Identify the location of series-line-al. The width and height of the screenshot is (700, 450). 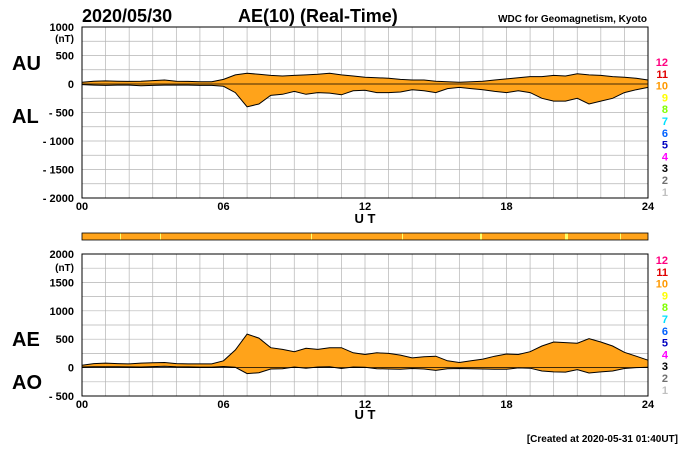
(365, 96).